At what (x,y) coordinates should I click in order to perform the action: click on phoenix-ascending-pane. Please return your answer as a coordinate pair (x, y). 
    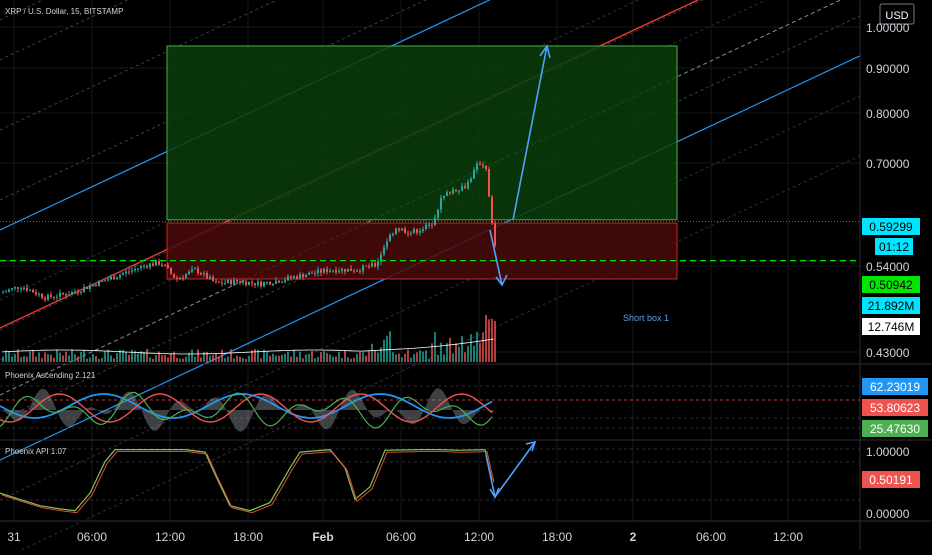
    Looking at the image, I should click on (430, 408).